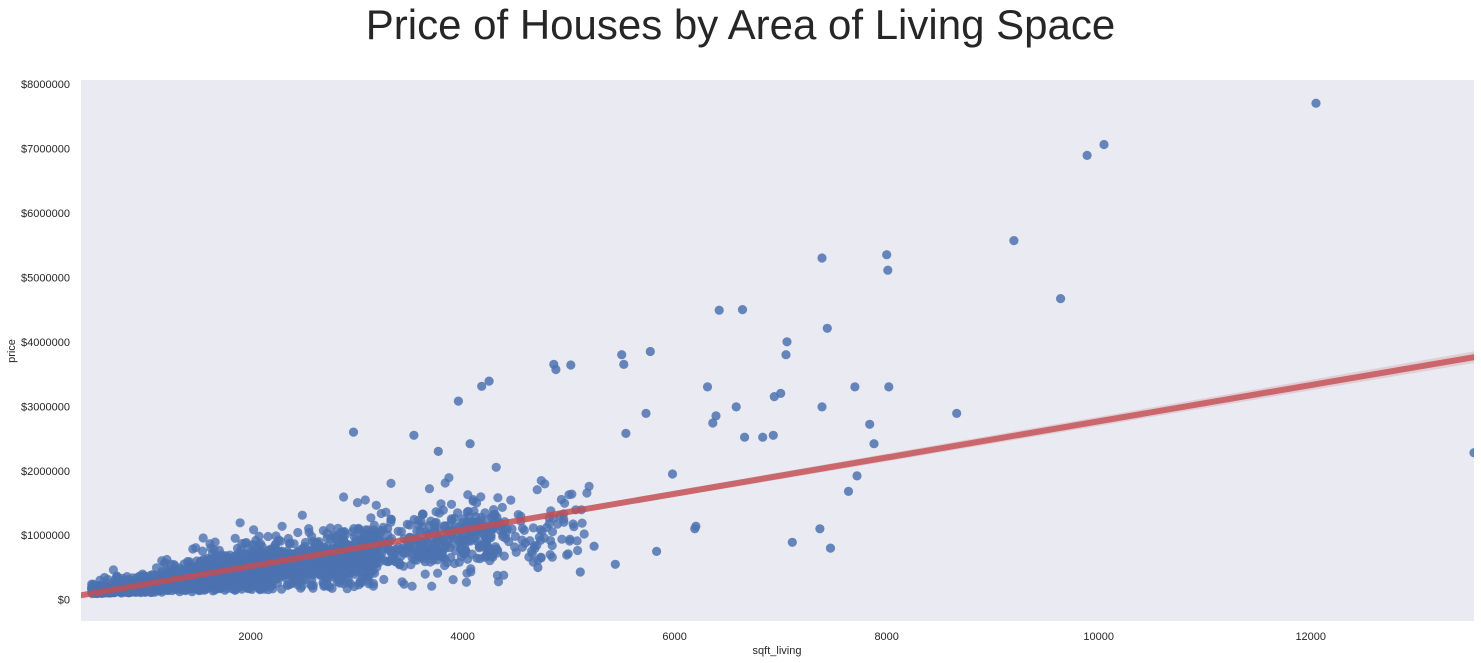  Describe the element at coordinates (1098, 637) in the screenshot. I see `x-tick-label: 10000` at that location.